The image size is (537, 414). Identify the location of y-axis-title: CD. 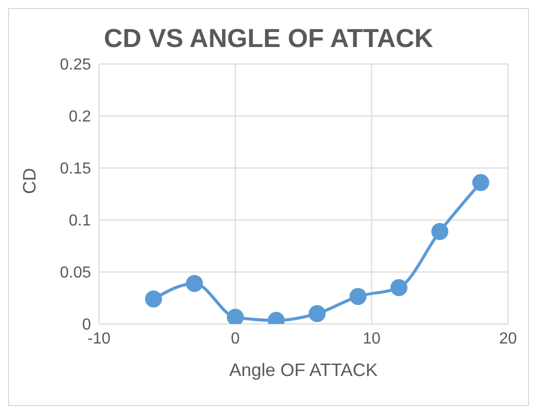
(29, 181).